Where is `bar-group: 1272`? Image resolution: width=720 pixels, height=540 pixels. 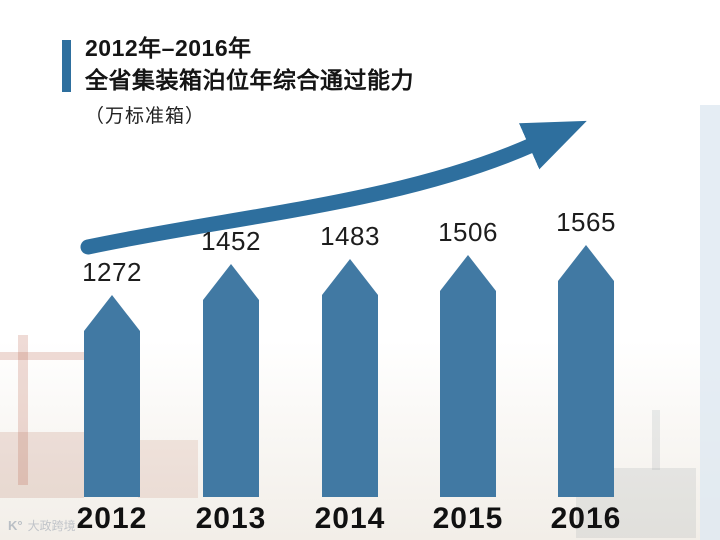
bar-group: 1272 is located at coordinates (112, 377).